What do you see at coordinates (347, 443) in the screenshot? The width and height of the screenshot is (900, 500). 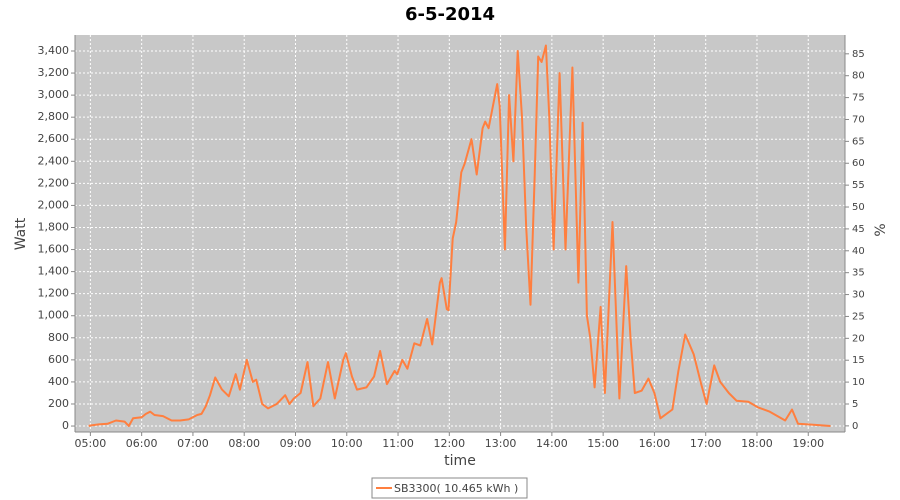 I see `x-tick-label: 10:00` at bounding box center [347, 443].